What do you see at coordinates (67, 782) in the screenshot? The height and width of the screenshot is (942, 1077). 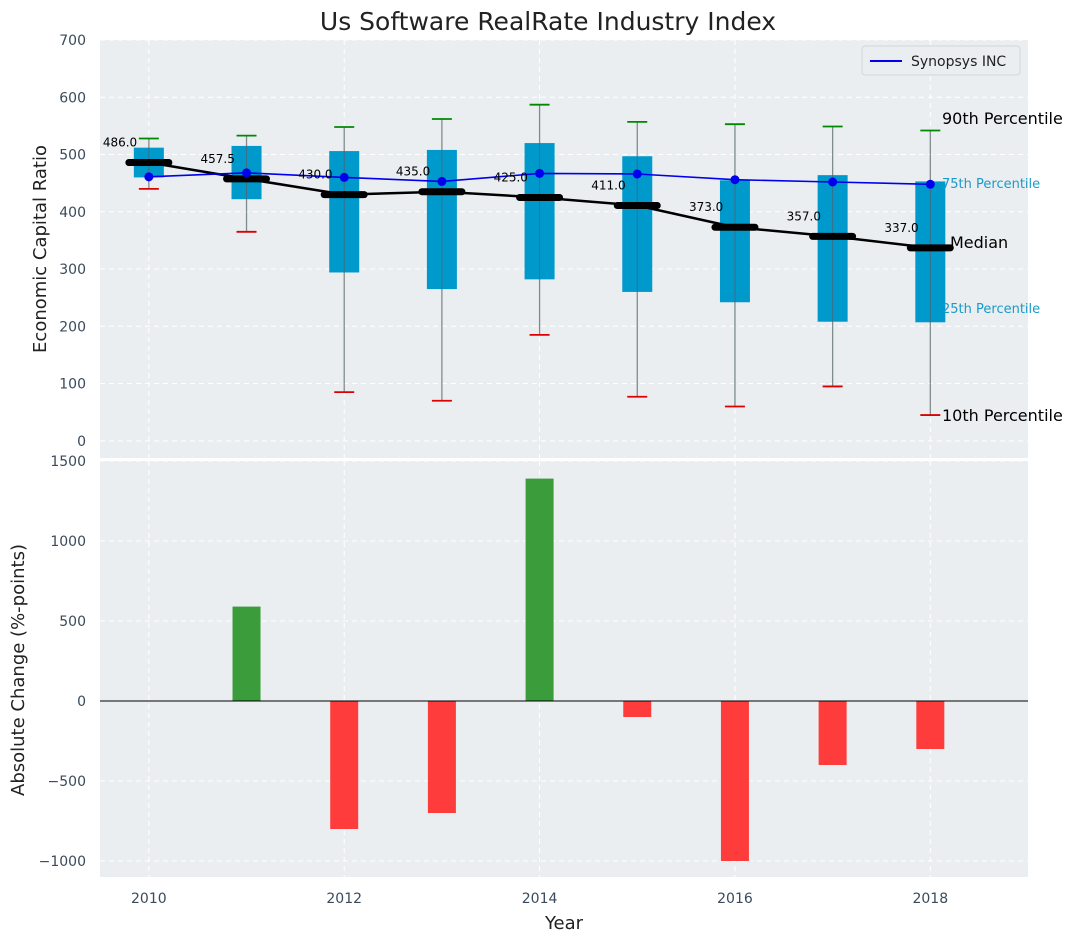 I see `bottom-y-tick-label: −500` at bounding box center [67, 782].